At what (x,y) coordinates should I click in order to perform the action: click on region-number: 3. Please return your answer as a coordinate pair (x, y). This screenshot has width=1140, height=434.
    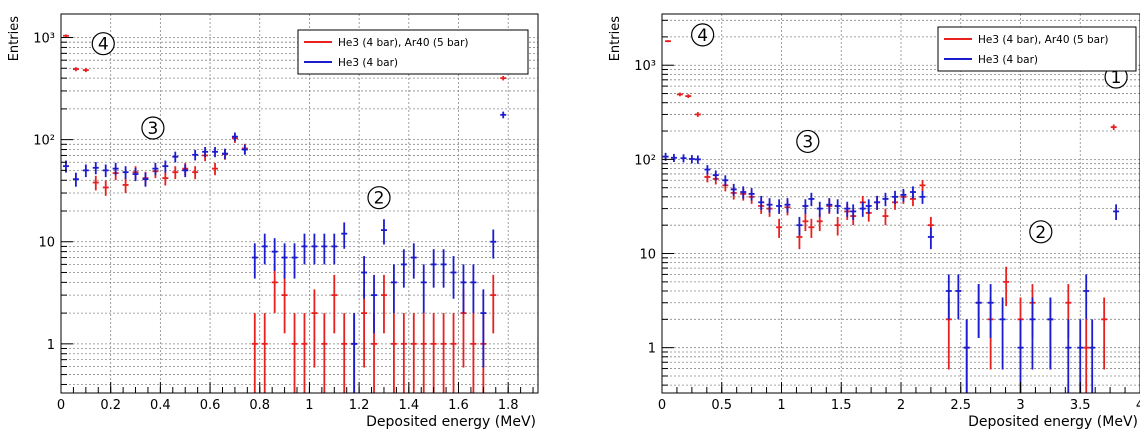
    Looking at the image, I should click on (807, 142).